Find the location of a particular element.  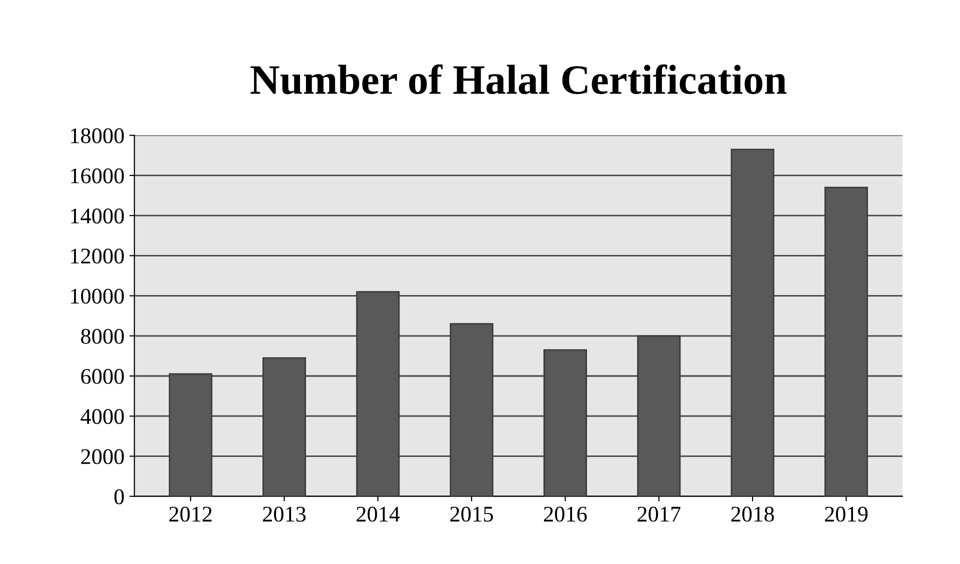

x-tick-label: 2012 is located at coordinates (190, 514).